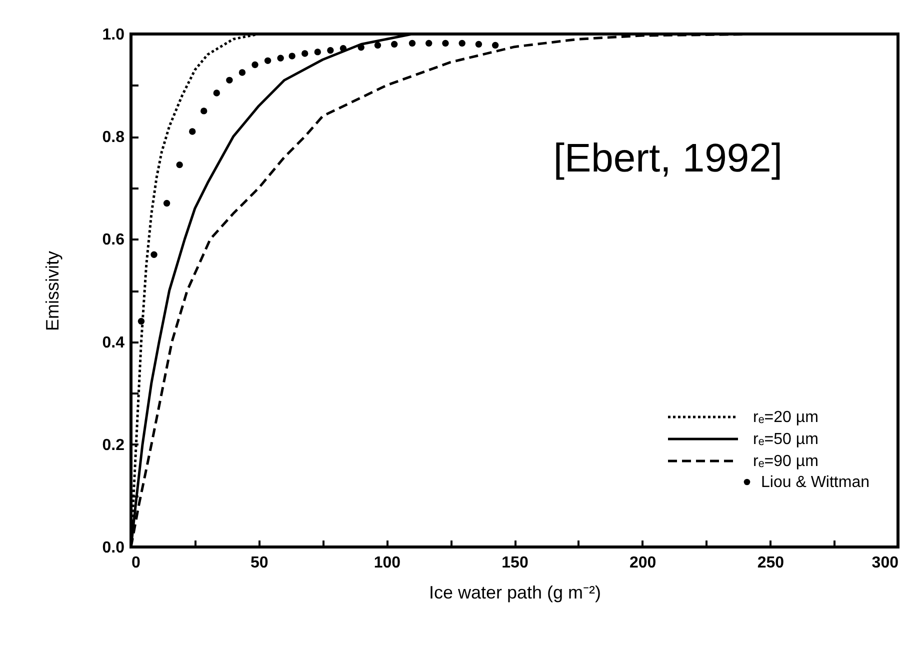 The image size is (907, 646). Describe the element at coordinates (387, 563) in the screenshot. I see `x-tick-label: 100` at that location.